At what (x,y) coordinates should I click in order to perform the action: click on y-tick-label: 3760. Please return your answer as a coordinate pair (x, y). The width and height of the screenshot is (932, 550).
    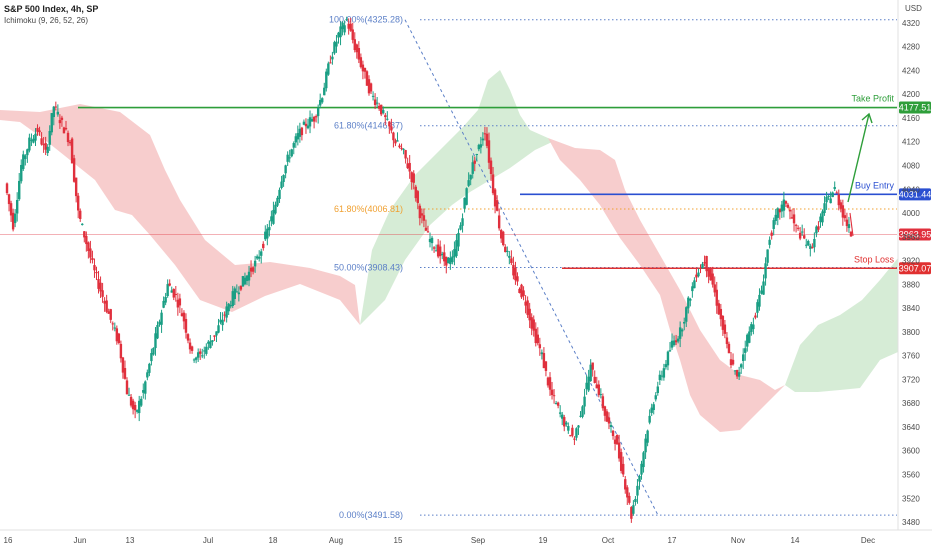
    Looking at the image, I should click on (911, 356).